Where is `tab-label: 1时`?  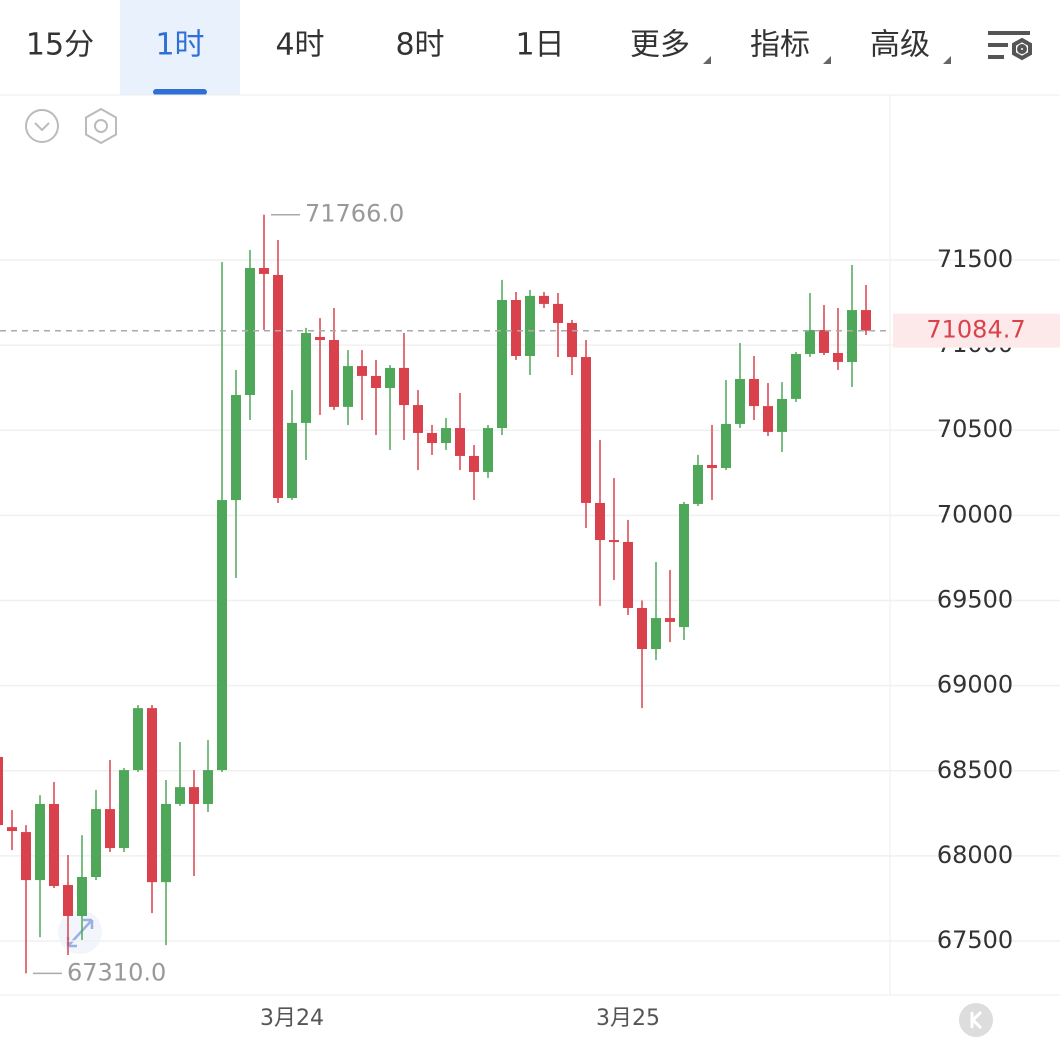 tab-label: 1时 is located at coordinates (179, 45).